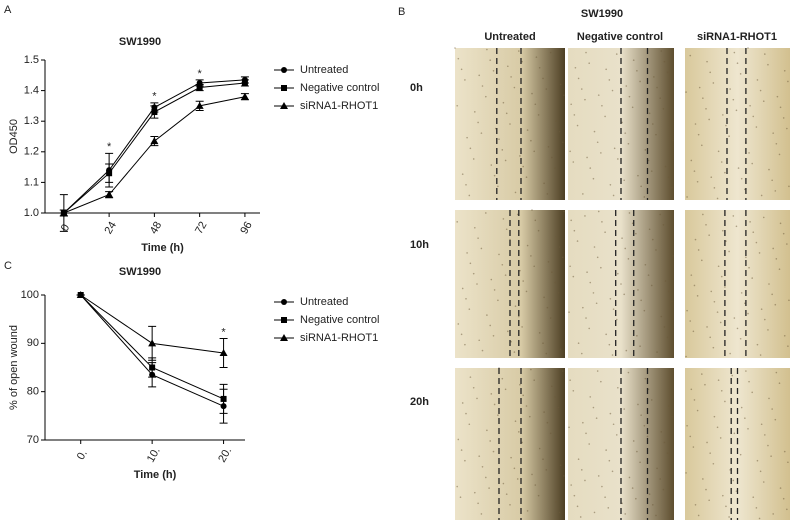  I want to click on micrograph, so click(737, 284).